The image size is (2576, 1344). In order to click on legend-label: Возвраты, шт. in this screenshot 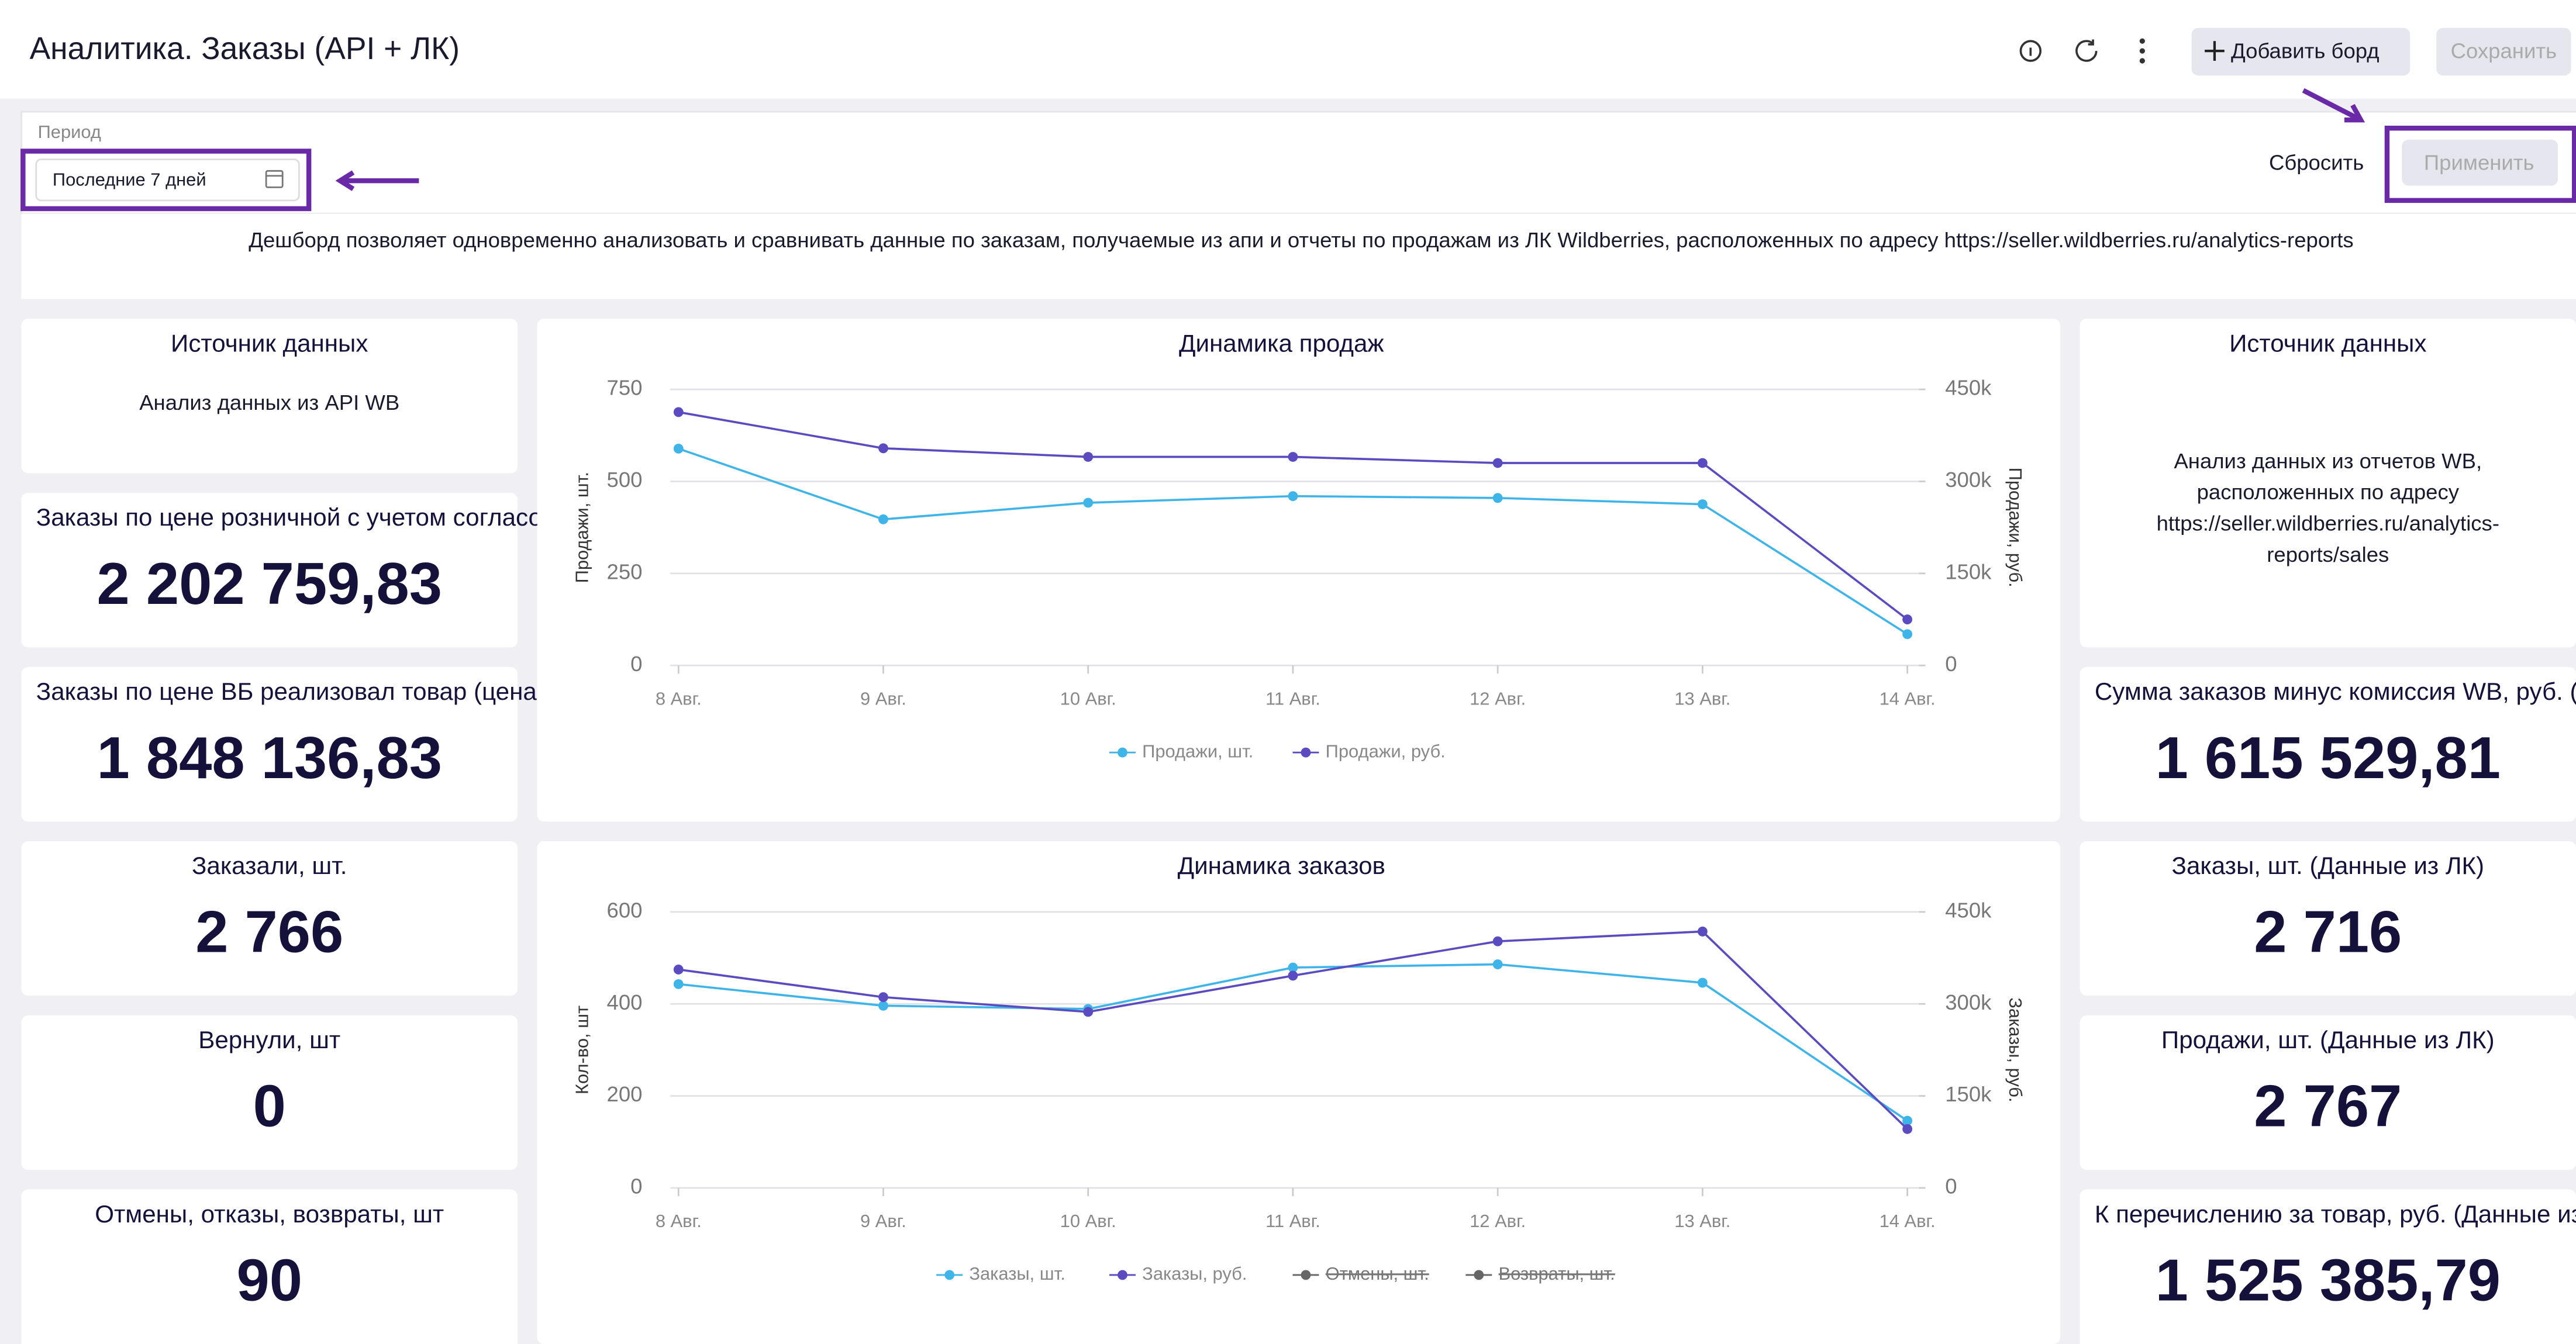, I will do `click(1557, 1273)`.